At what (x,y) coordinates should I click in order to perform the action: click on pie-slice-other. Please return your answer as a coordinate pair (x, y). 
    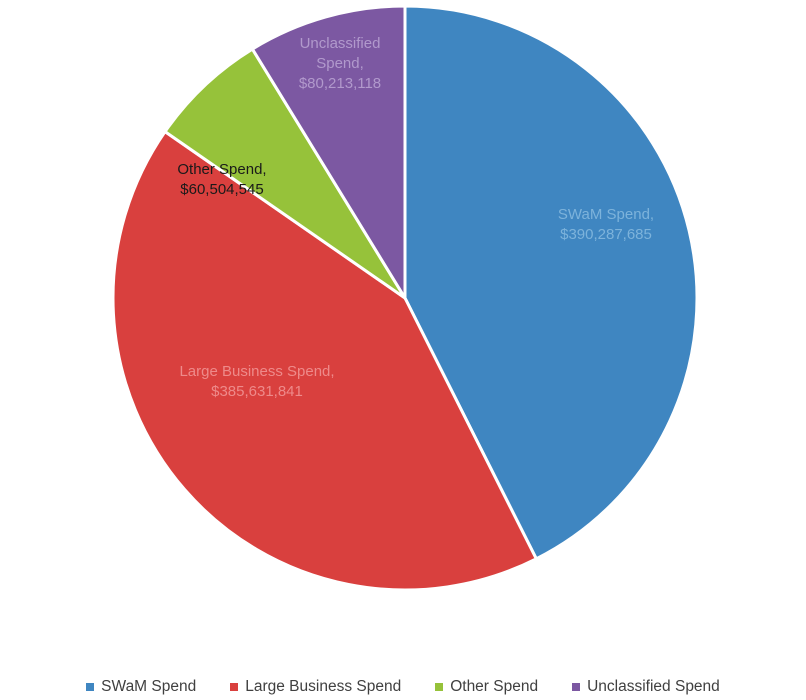
    Looking at the image, I should click on (284, 173).